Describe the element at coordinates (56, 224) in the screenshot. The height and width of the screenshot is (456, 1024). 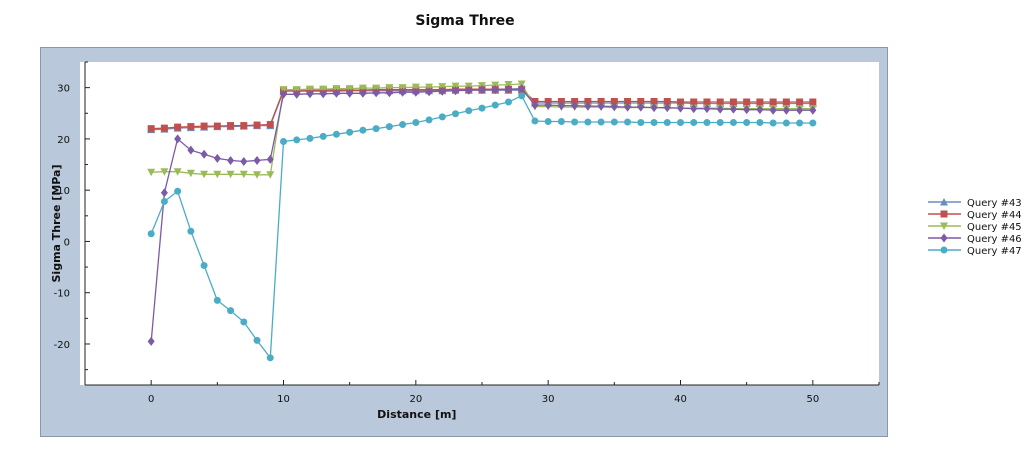
I see `y-axis-title: Sigma Three [MPa]` at that location.